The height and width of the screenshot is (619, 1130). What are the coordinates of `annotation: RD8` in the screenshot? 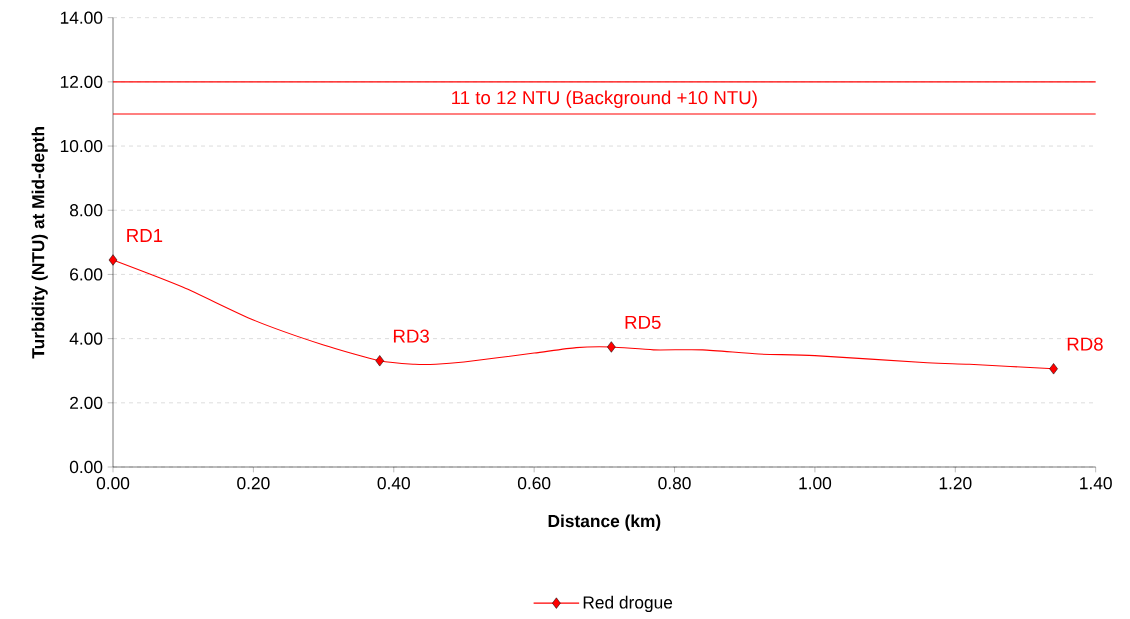 It's located at (1085, 344).